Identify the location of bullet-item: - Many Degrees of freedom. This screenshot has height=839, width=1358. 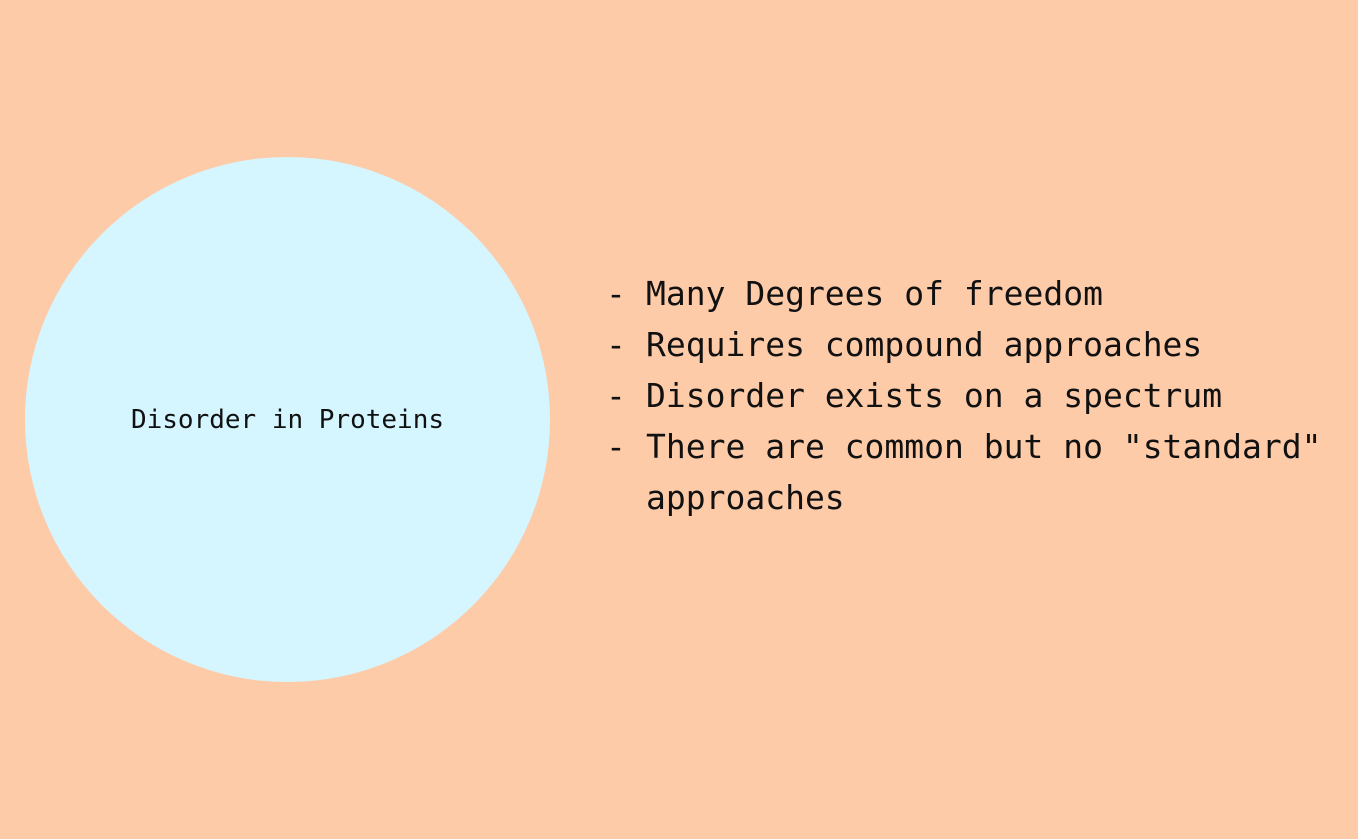
(982, 293).